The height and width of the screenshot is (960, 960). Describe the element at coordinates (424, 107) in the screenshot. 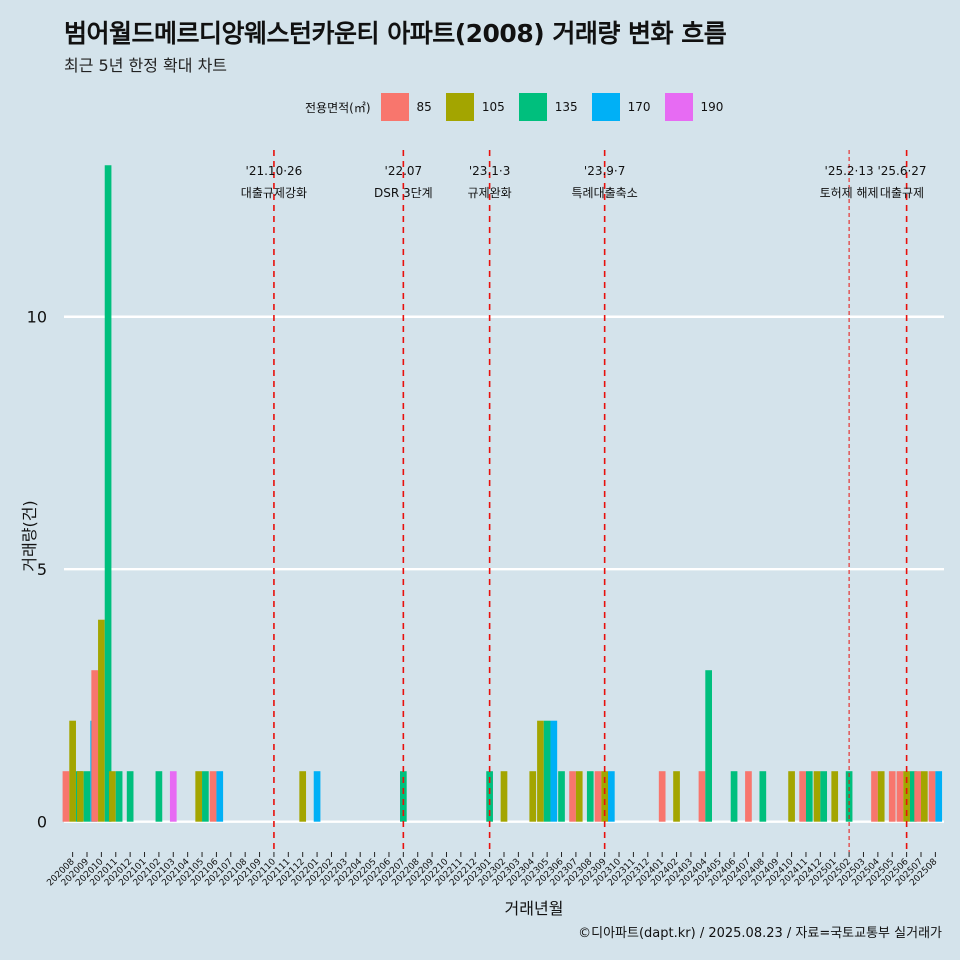

I see `legend-label: 85` at that location.